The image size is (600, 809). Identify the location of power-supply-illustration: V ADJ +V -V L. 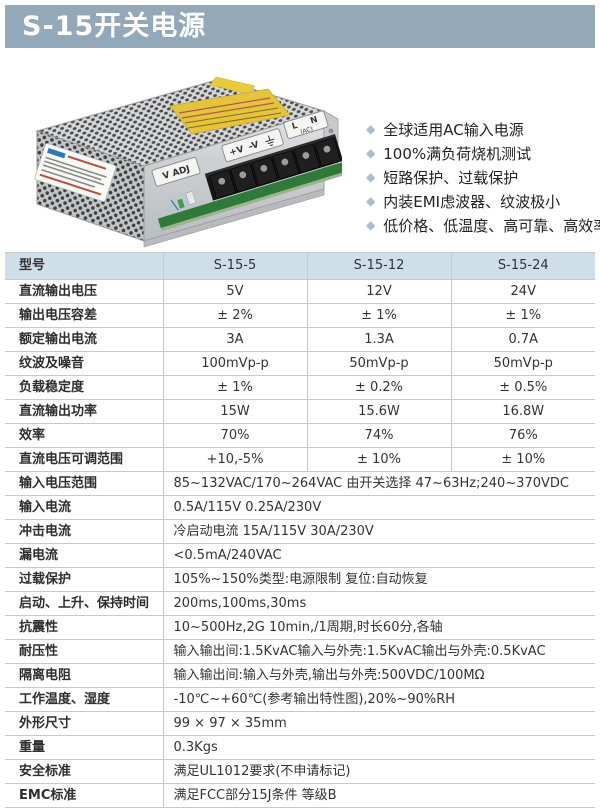
(193, 162).